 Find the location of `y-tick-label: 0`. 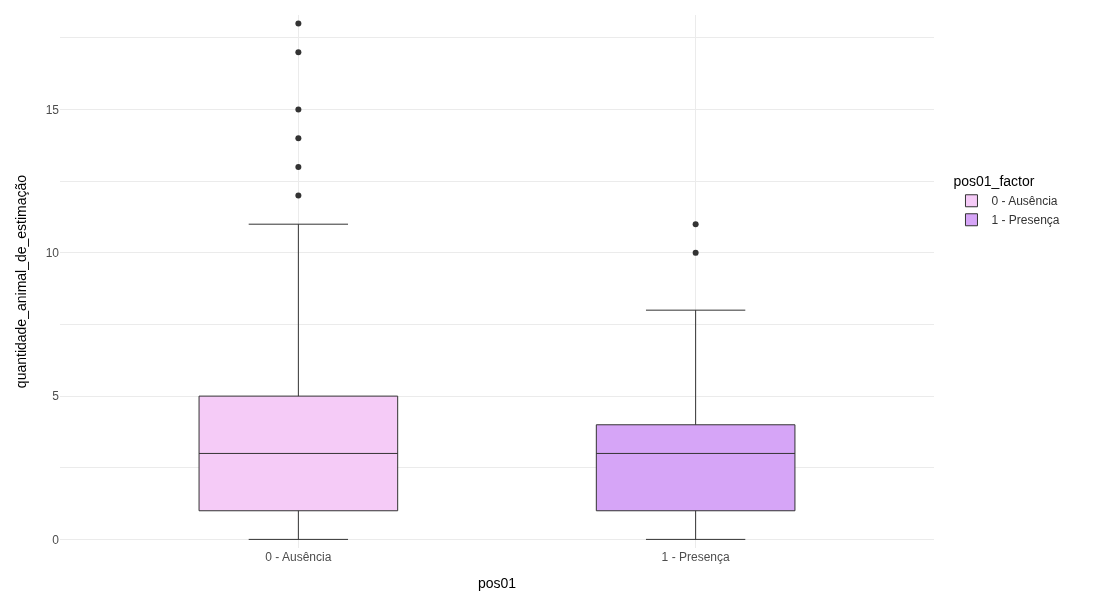

y-tick-label: 0 is located at coordinates (56, 539).